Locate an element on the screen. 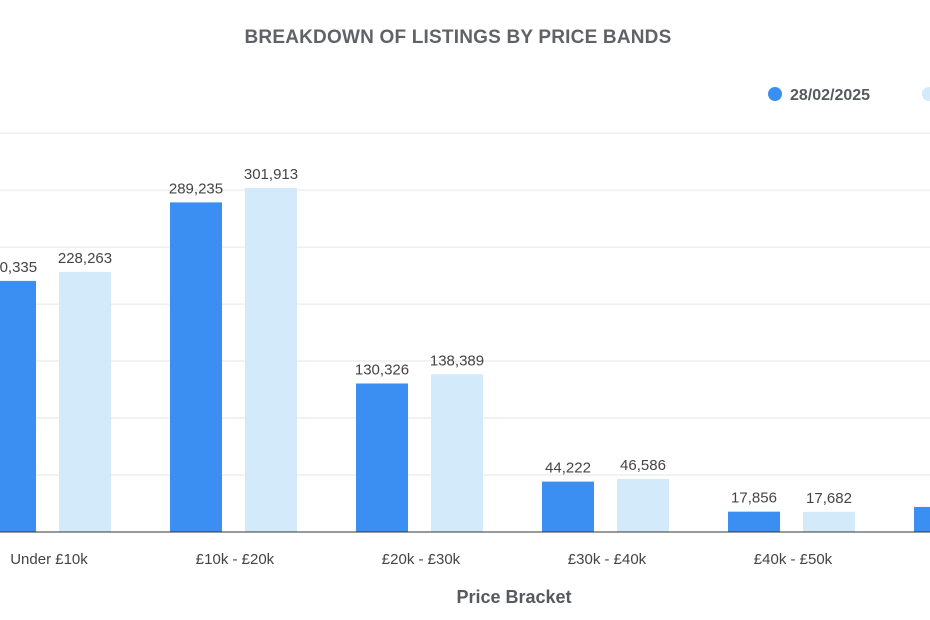 The height and width of the screenshot is (620, 930). data-label: 17,682 is located at coordinates (829, 498).